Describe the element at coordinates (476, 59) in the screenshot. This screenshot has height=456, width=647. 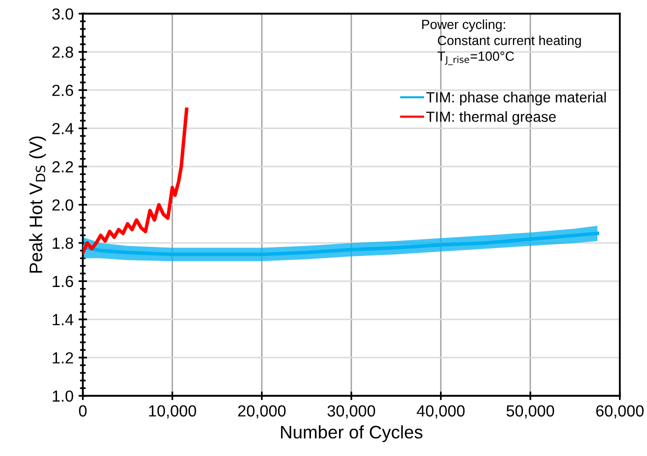
I see `annotation: T$_{J_rise}$=100°C` at that location.